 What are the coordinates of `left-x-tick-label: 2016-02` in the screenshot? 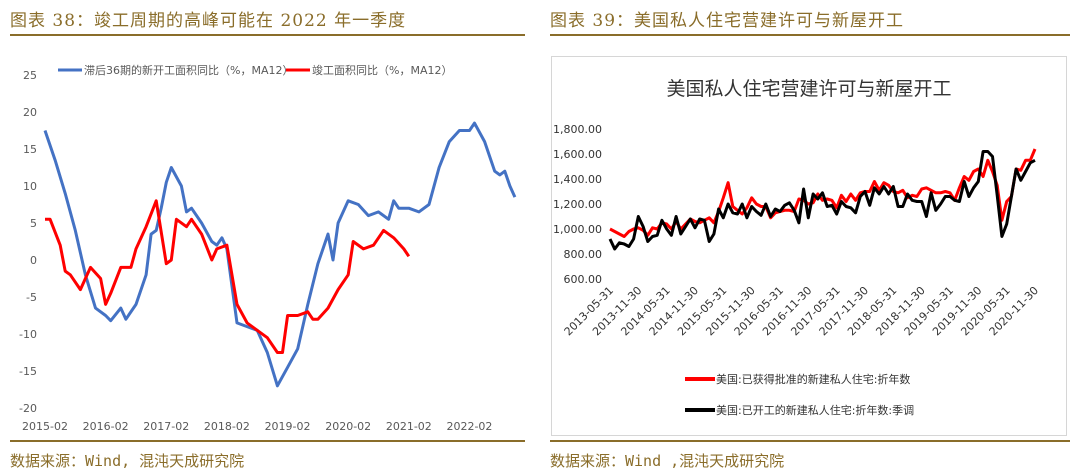 It's located at (106, 426).